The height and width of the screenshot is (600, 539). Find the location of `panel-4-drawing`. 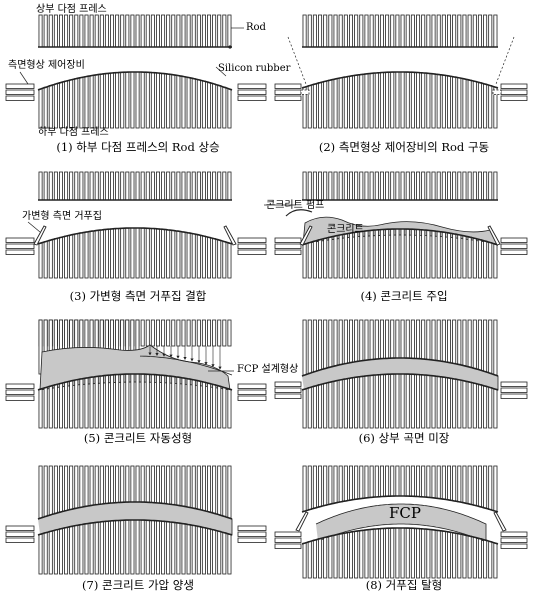

panel-4-drawing is located at coordinates (396, 225).